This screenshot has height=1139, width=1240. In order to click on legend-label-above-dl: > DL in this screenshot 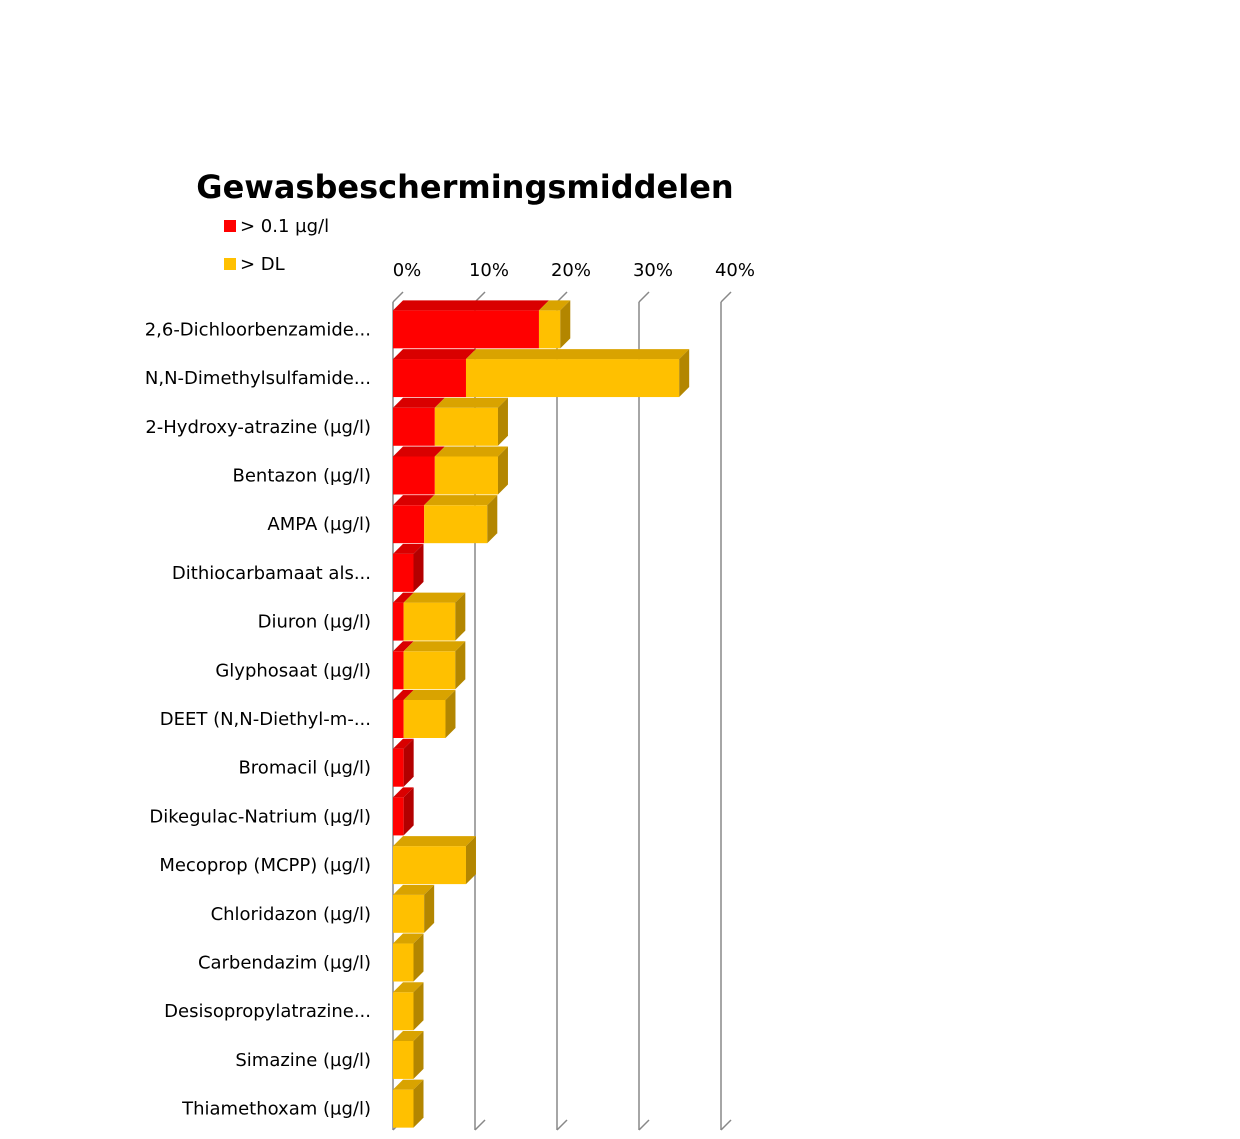, I will do `click(262, 264)`.